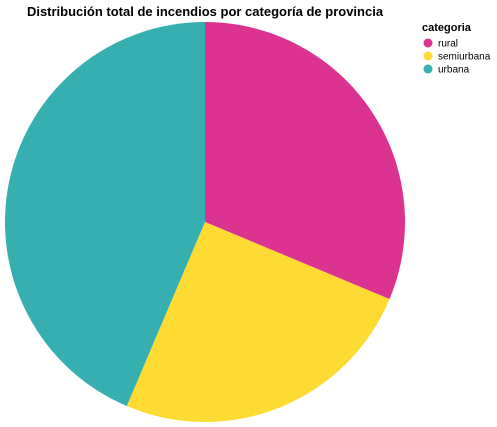  What do you see at coordinates (464, 57) in the screenshot?
I see `legend-label-semiurbana: semiurbana` at bounding box center [464, 57].